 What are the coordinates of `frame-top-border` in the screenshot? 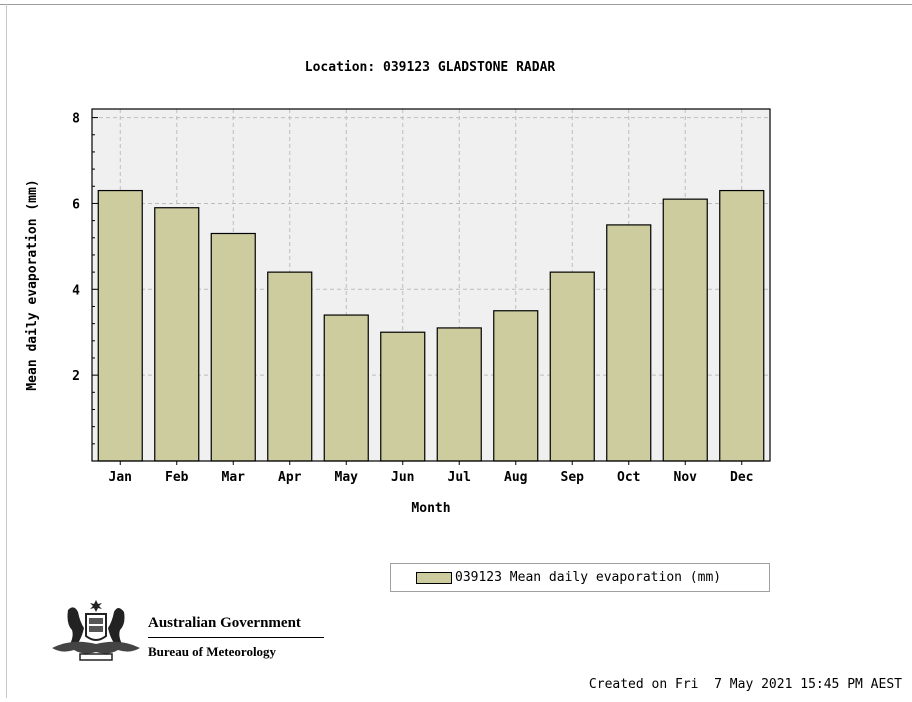 It's located at (456, 4).